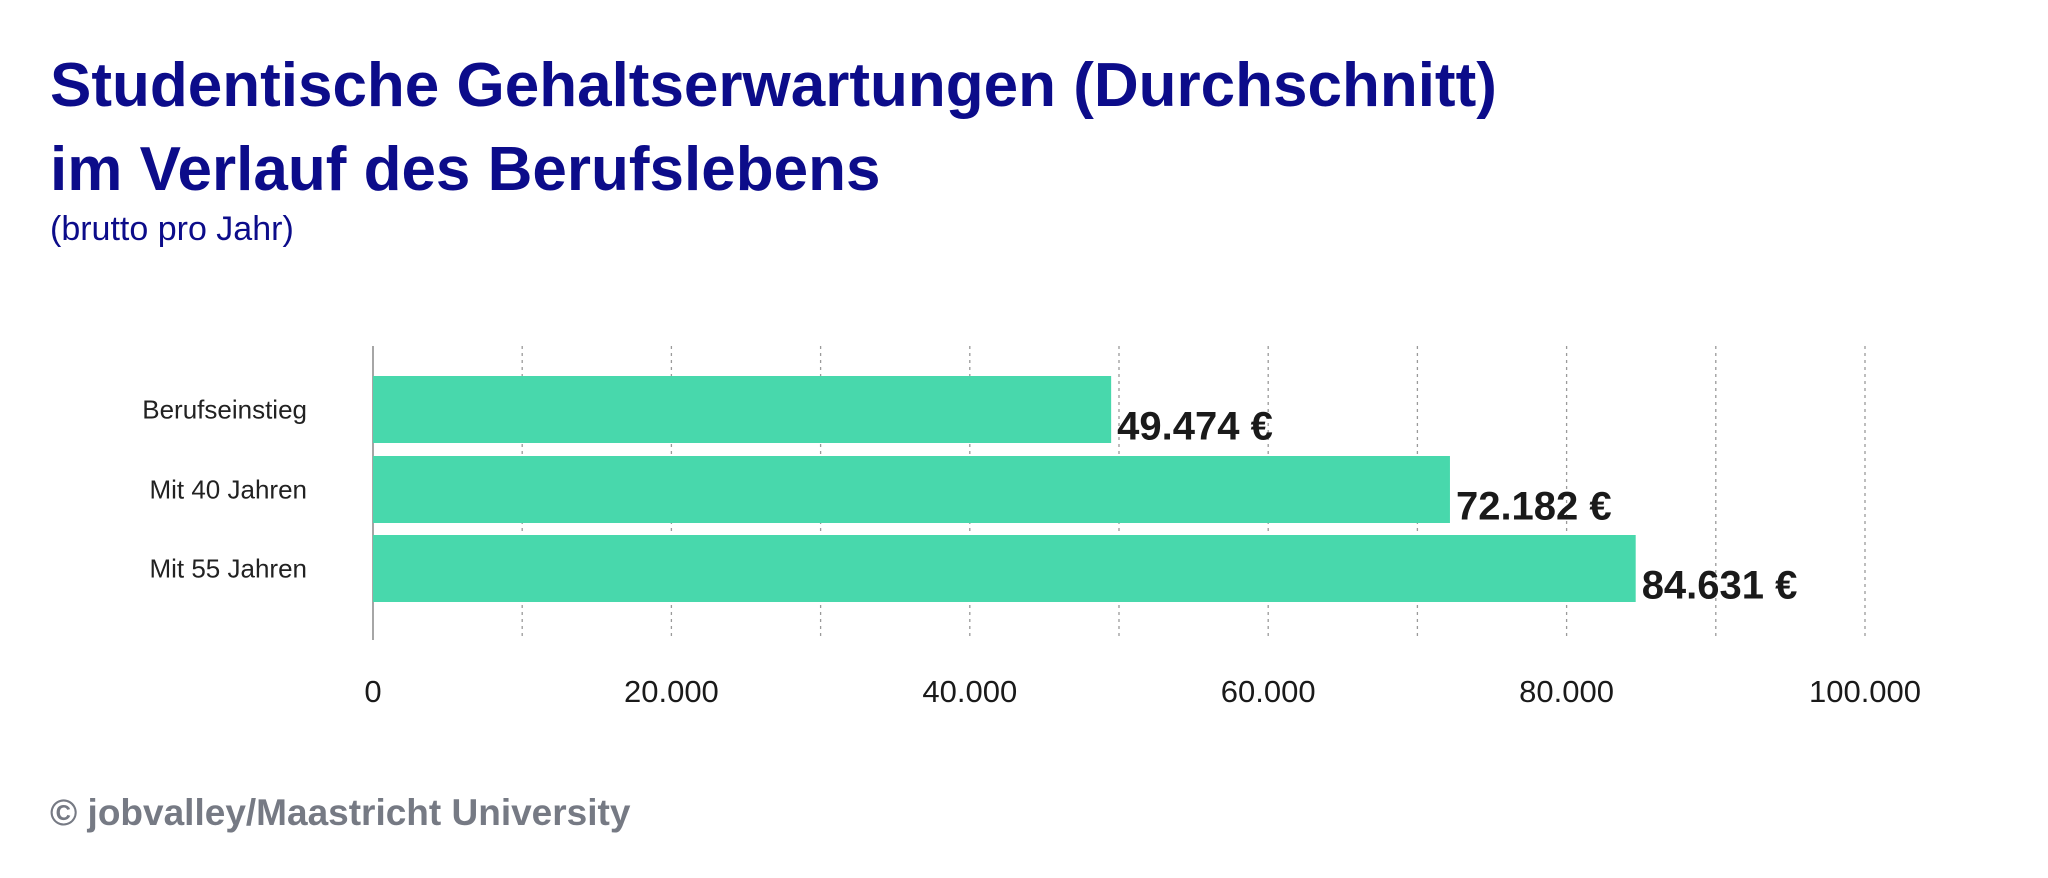 The width and height of the screenshot is (2048, 878). I want to click on source-credit: © jobvalley/Maastricht University, so click(340, 812).